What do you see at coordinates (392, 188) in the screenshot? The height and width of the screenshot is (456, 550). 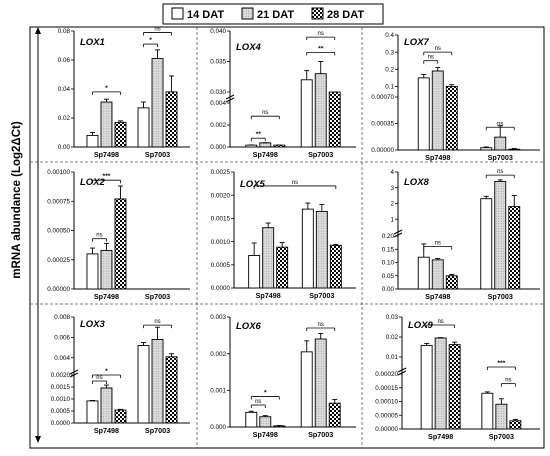 I see `y-tick-label: 3` at bounding box center [392, 188].